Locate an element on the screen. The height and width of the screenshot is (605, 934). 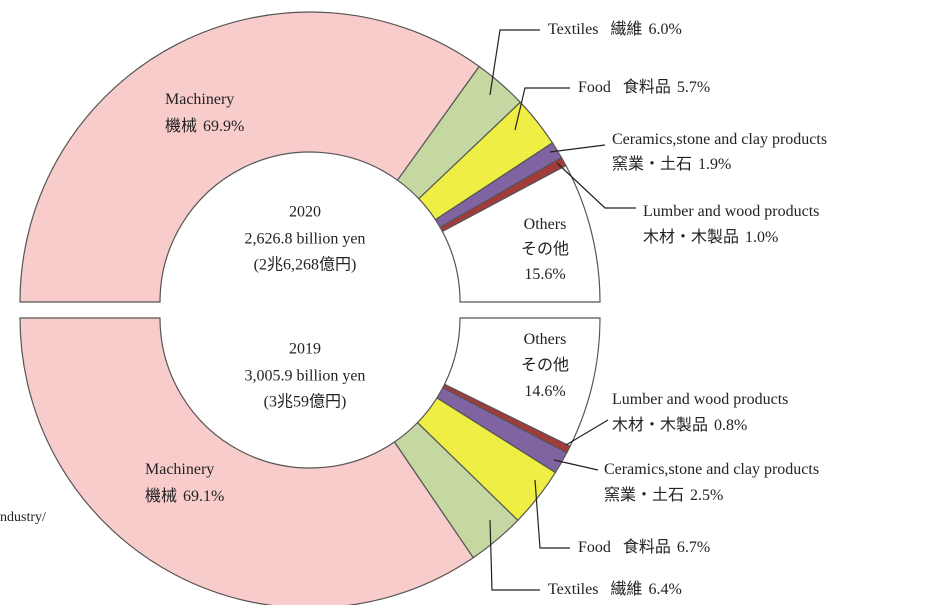
label-part: 14.6% is located at coordinates (544, 391).